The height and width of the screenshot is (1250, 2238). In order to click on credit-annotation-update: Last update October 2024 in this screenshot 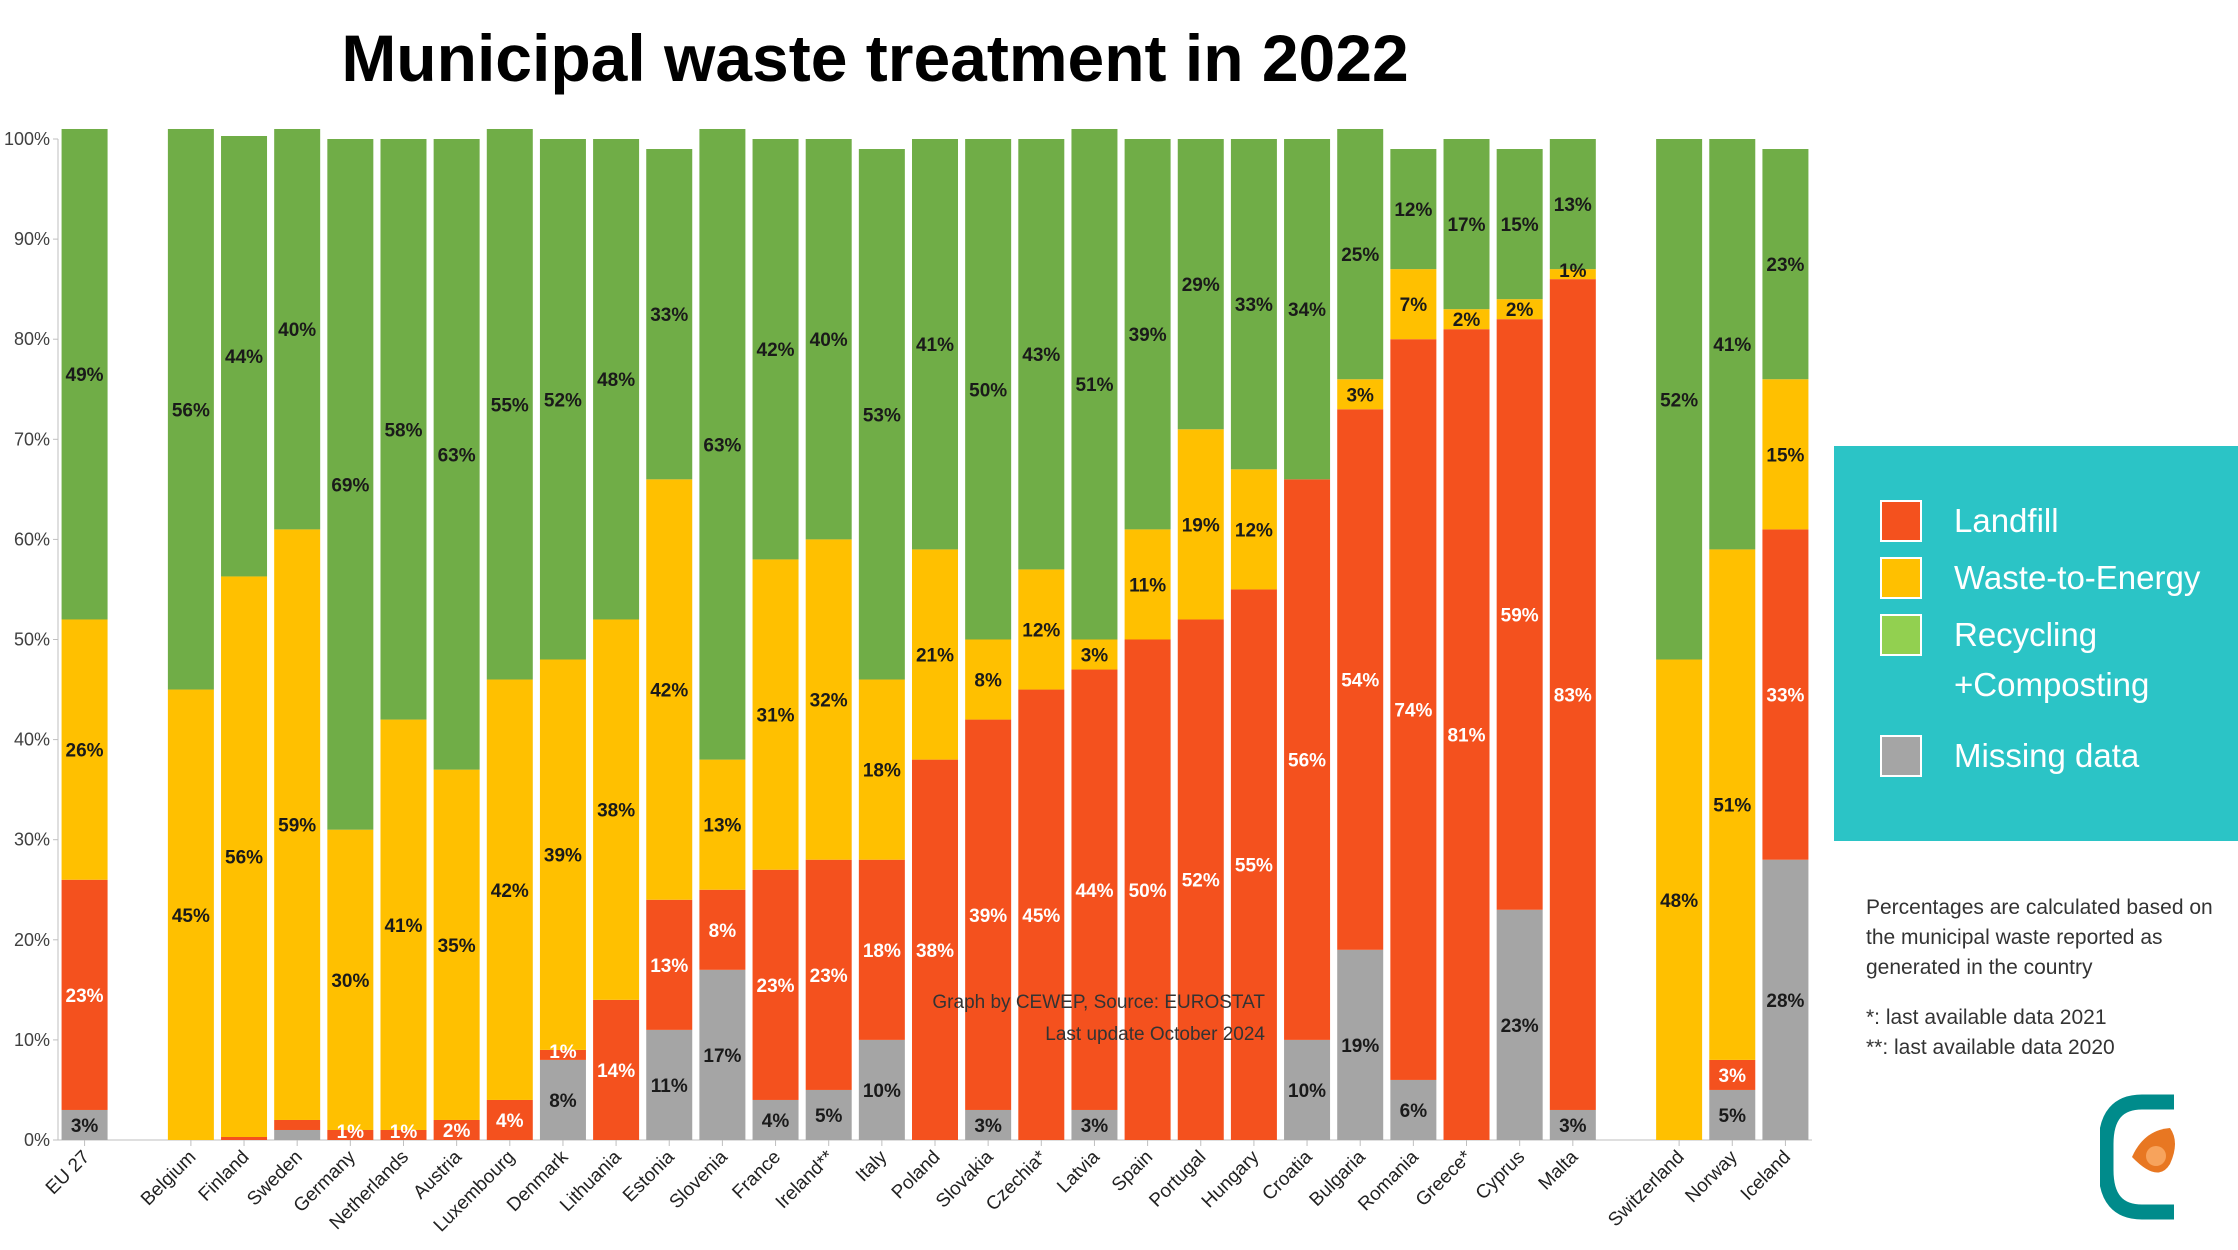, I will do `click(1155, 1034)`.